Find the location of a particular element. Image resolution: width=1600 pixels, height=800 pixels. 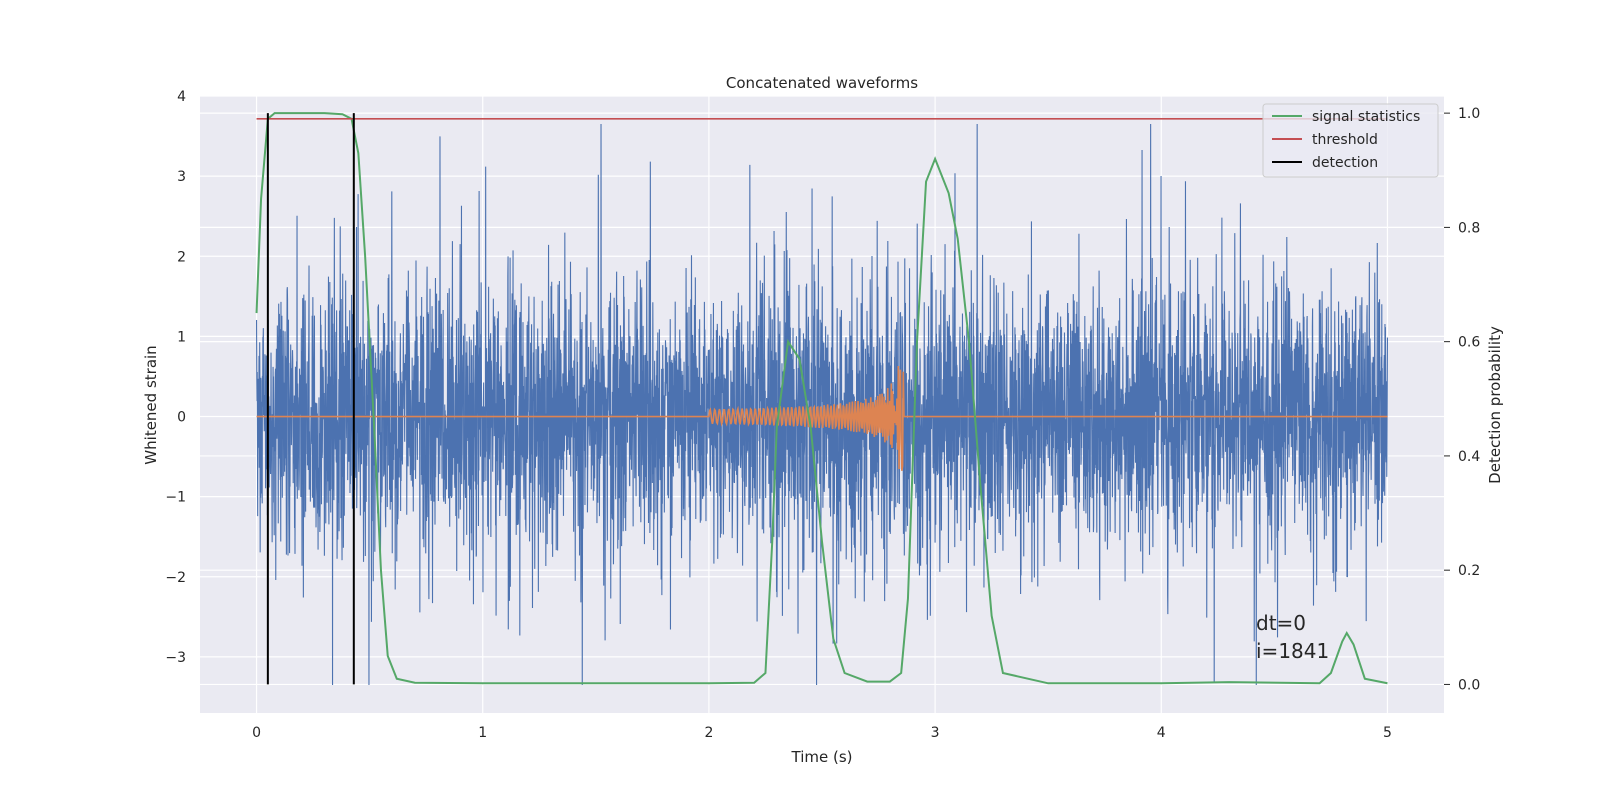

annotation-dt: dt=0 is located at coordinates (1281, 623).